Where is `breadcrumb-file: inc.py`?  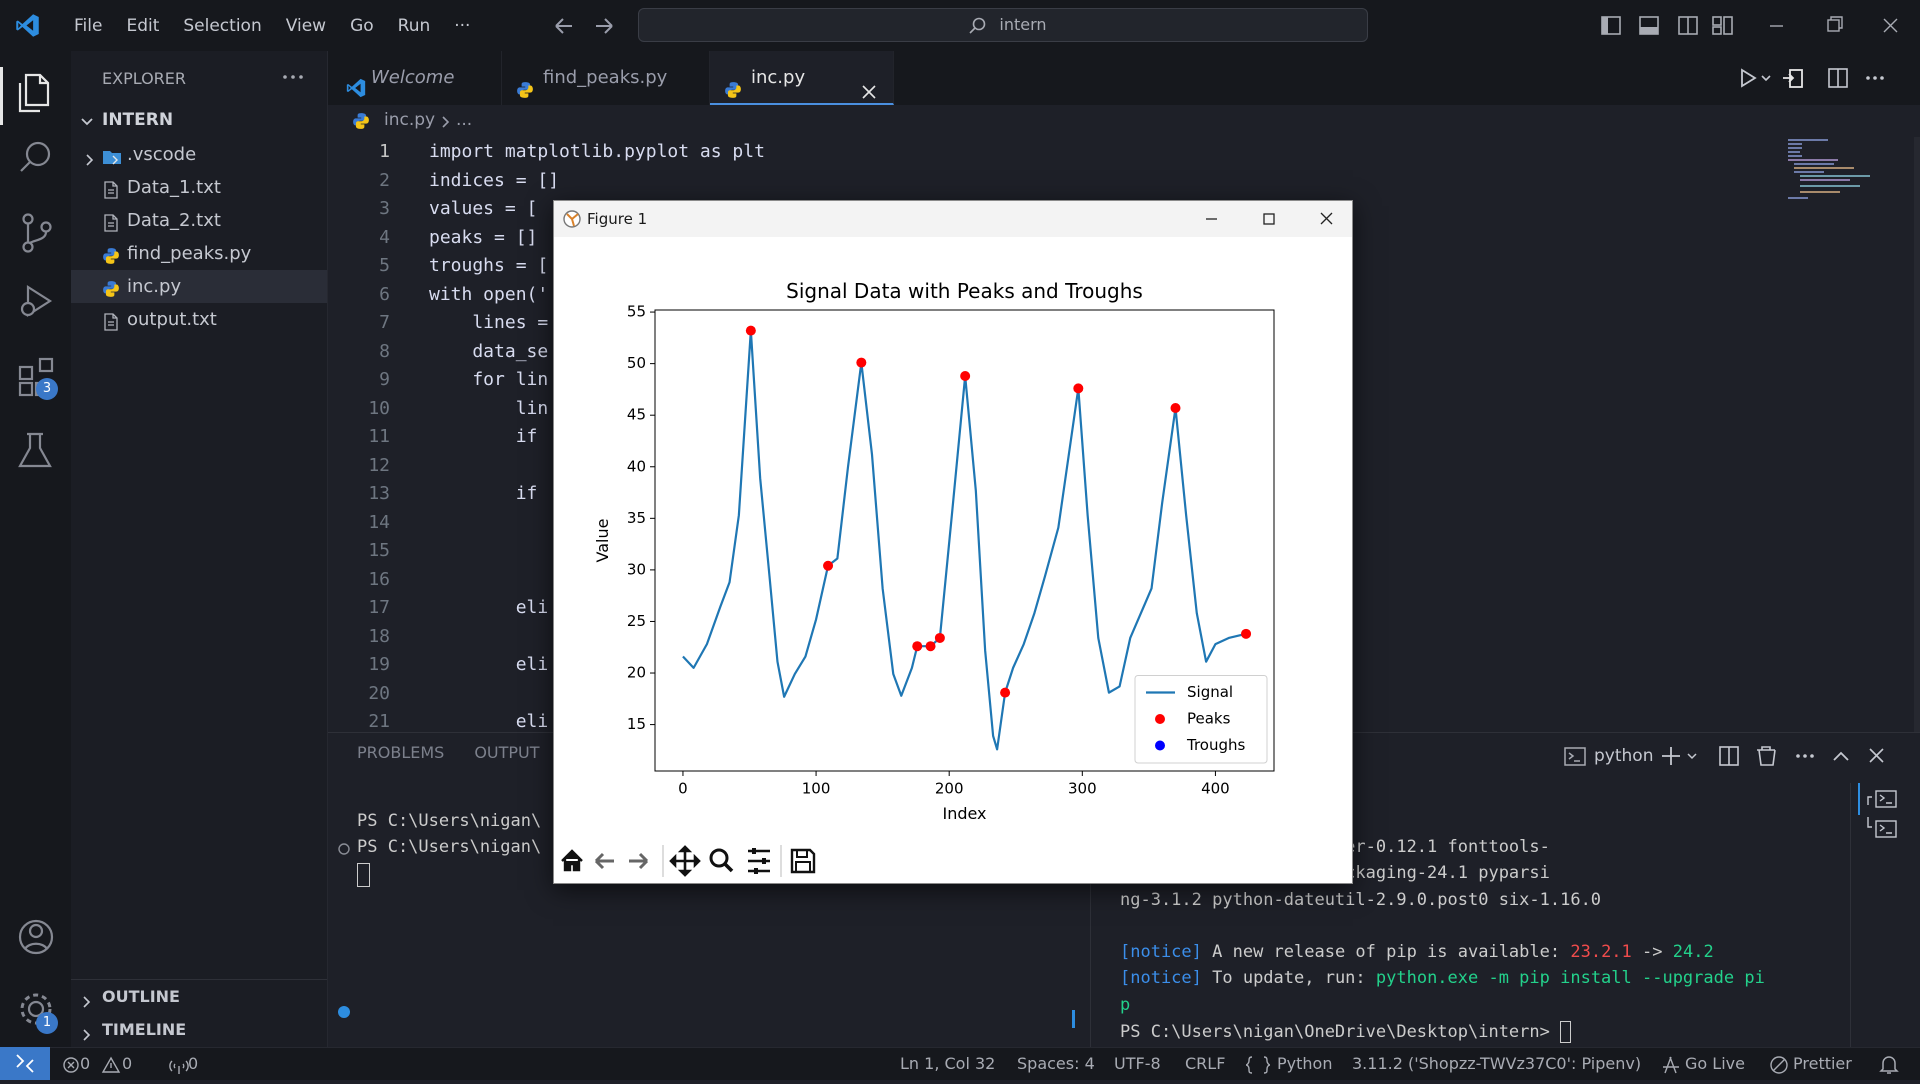
breadcrumb-file: inc.py is located at coordinates (410, 120).